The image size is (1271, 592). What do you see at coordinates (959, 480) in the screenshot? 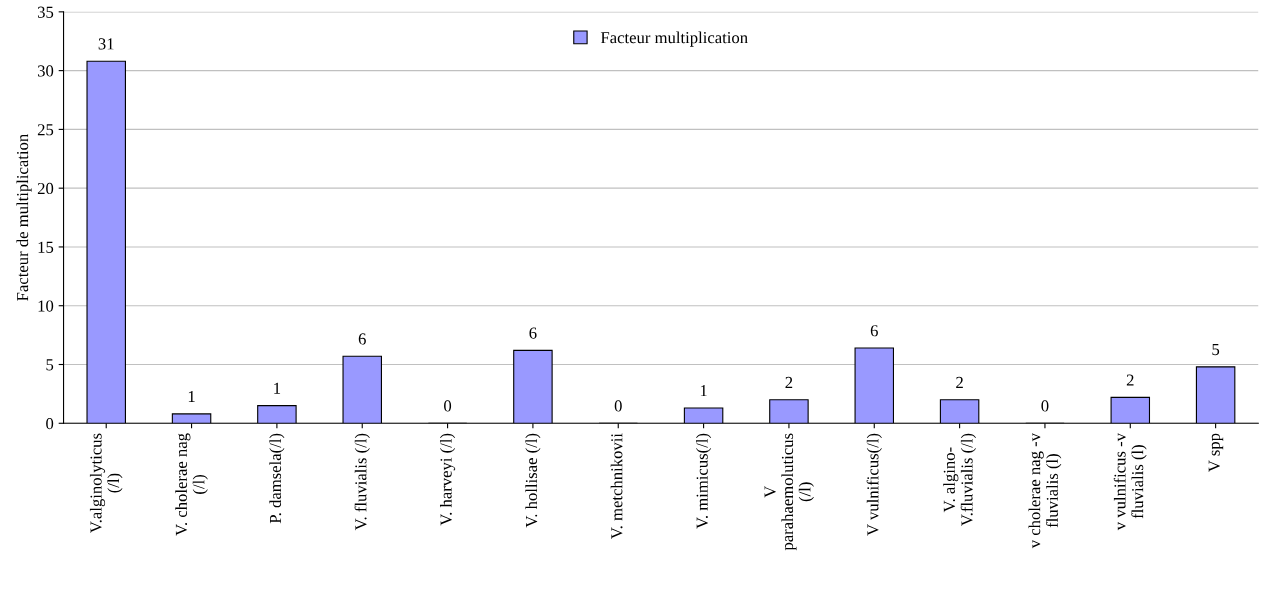
I see `x-tick-label: V. algino- V.fluvialis (/l)` at bounding box center [959, 480].